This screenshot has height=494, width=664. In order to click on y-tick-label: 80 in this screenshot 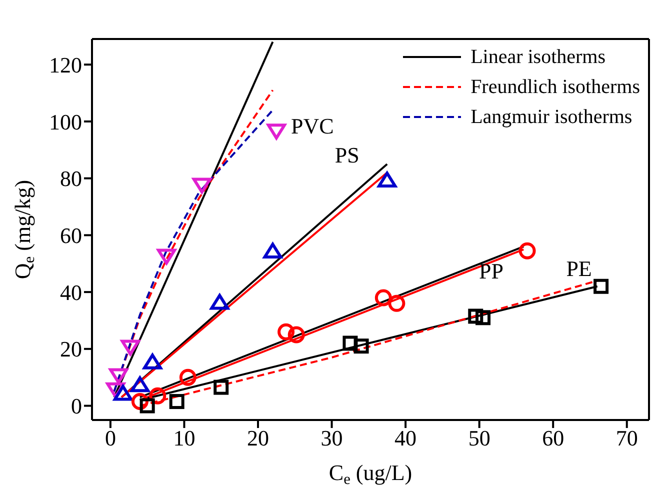, I will do `click(71, 179)`.